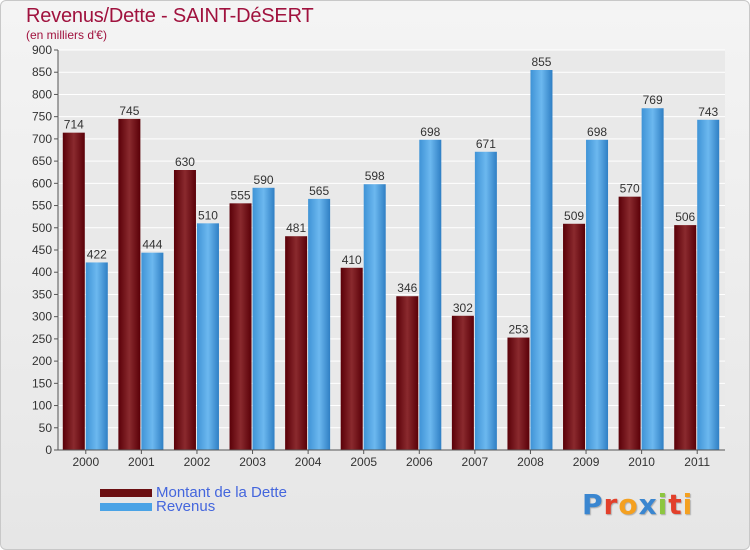 Image resolution: width=750 pixels, height=550 pixels. I want to click on data-label: 745, so click(129, 111).